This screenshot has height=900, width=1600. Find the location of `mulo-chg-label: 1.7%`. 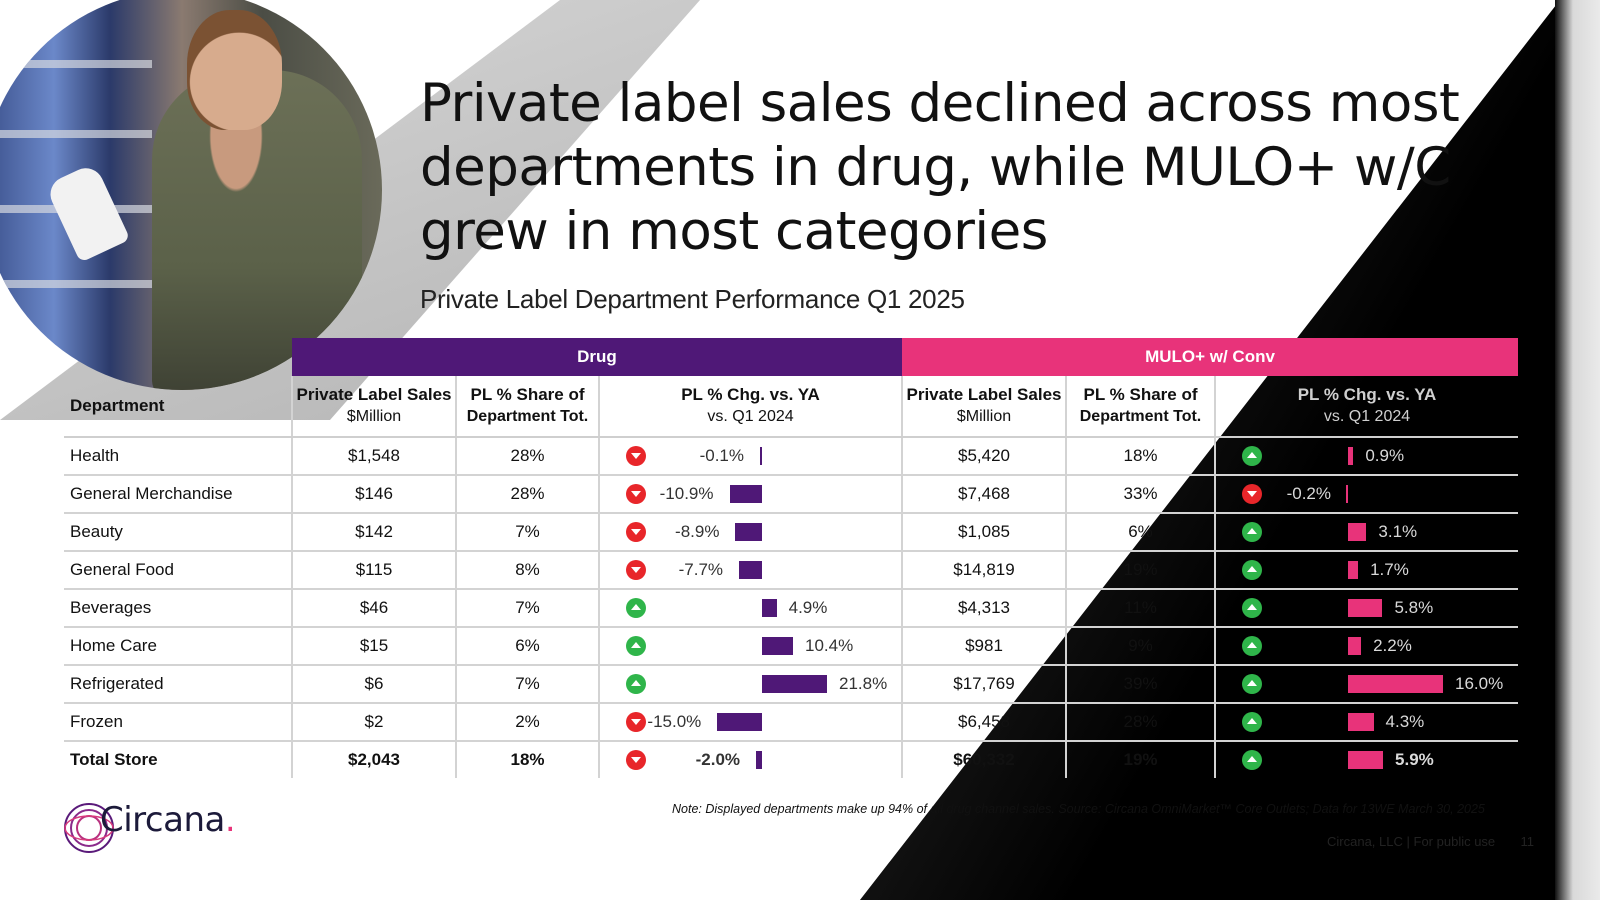

mulo-chg-label: 1.7% is located at coordinates (1389, 569).